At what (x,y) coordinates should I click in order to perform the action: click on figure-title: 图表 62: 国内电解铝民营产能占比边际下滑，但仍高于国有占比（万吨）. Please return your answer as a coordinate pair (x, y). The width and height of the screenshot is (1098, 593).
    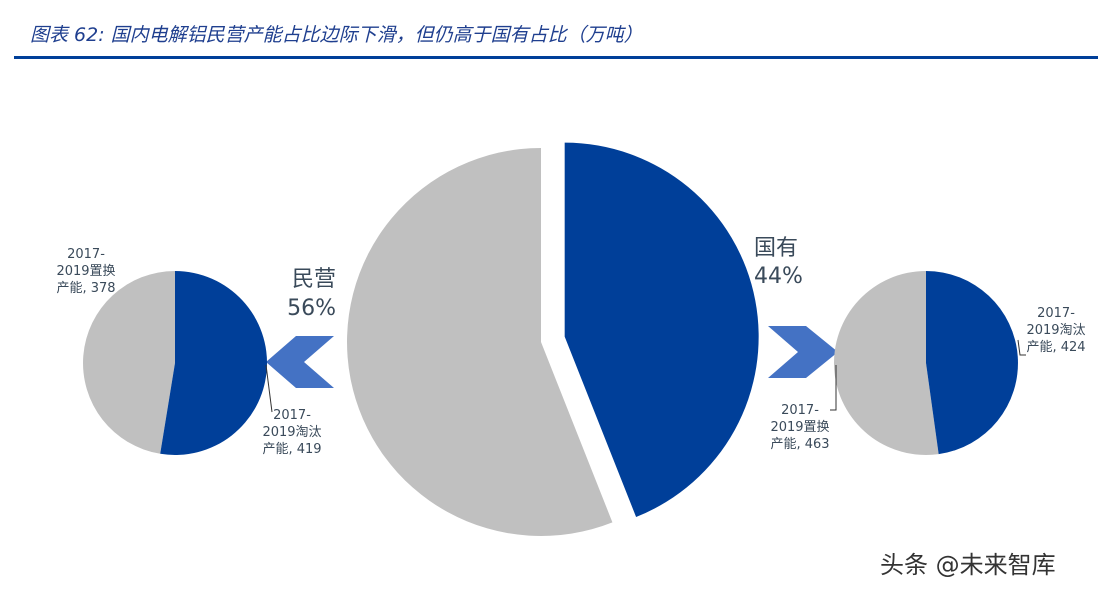
    Looking at the image, I should click on (336, 35).